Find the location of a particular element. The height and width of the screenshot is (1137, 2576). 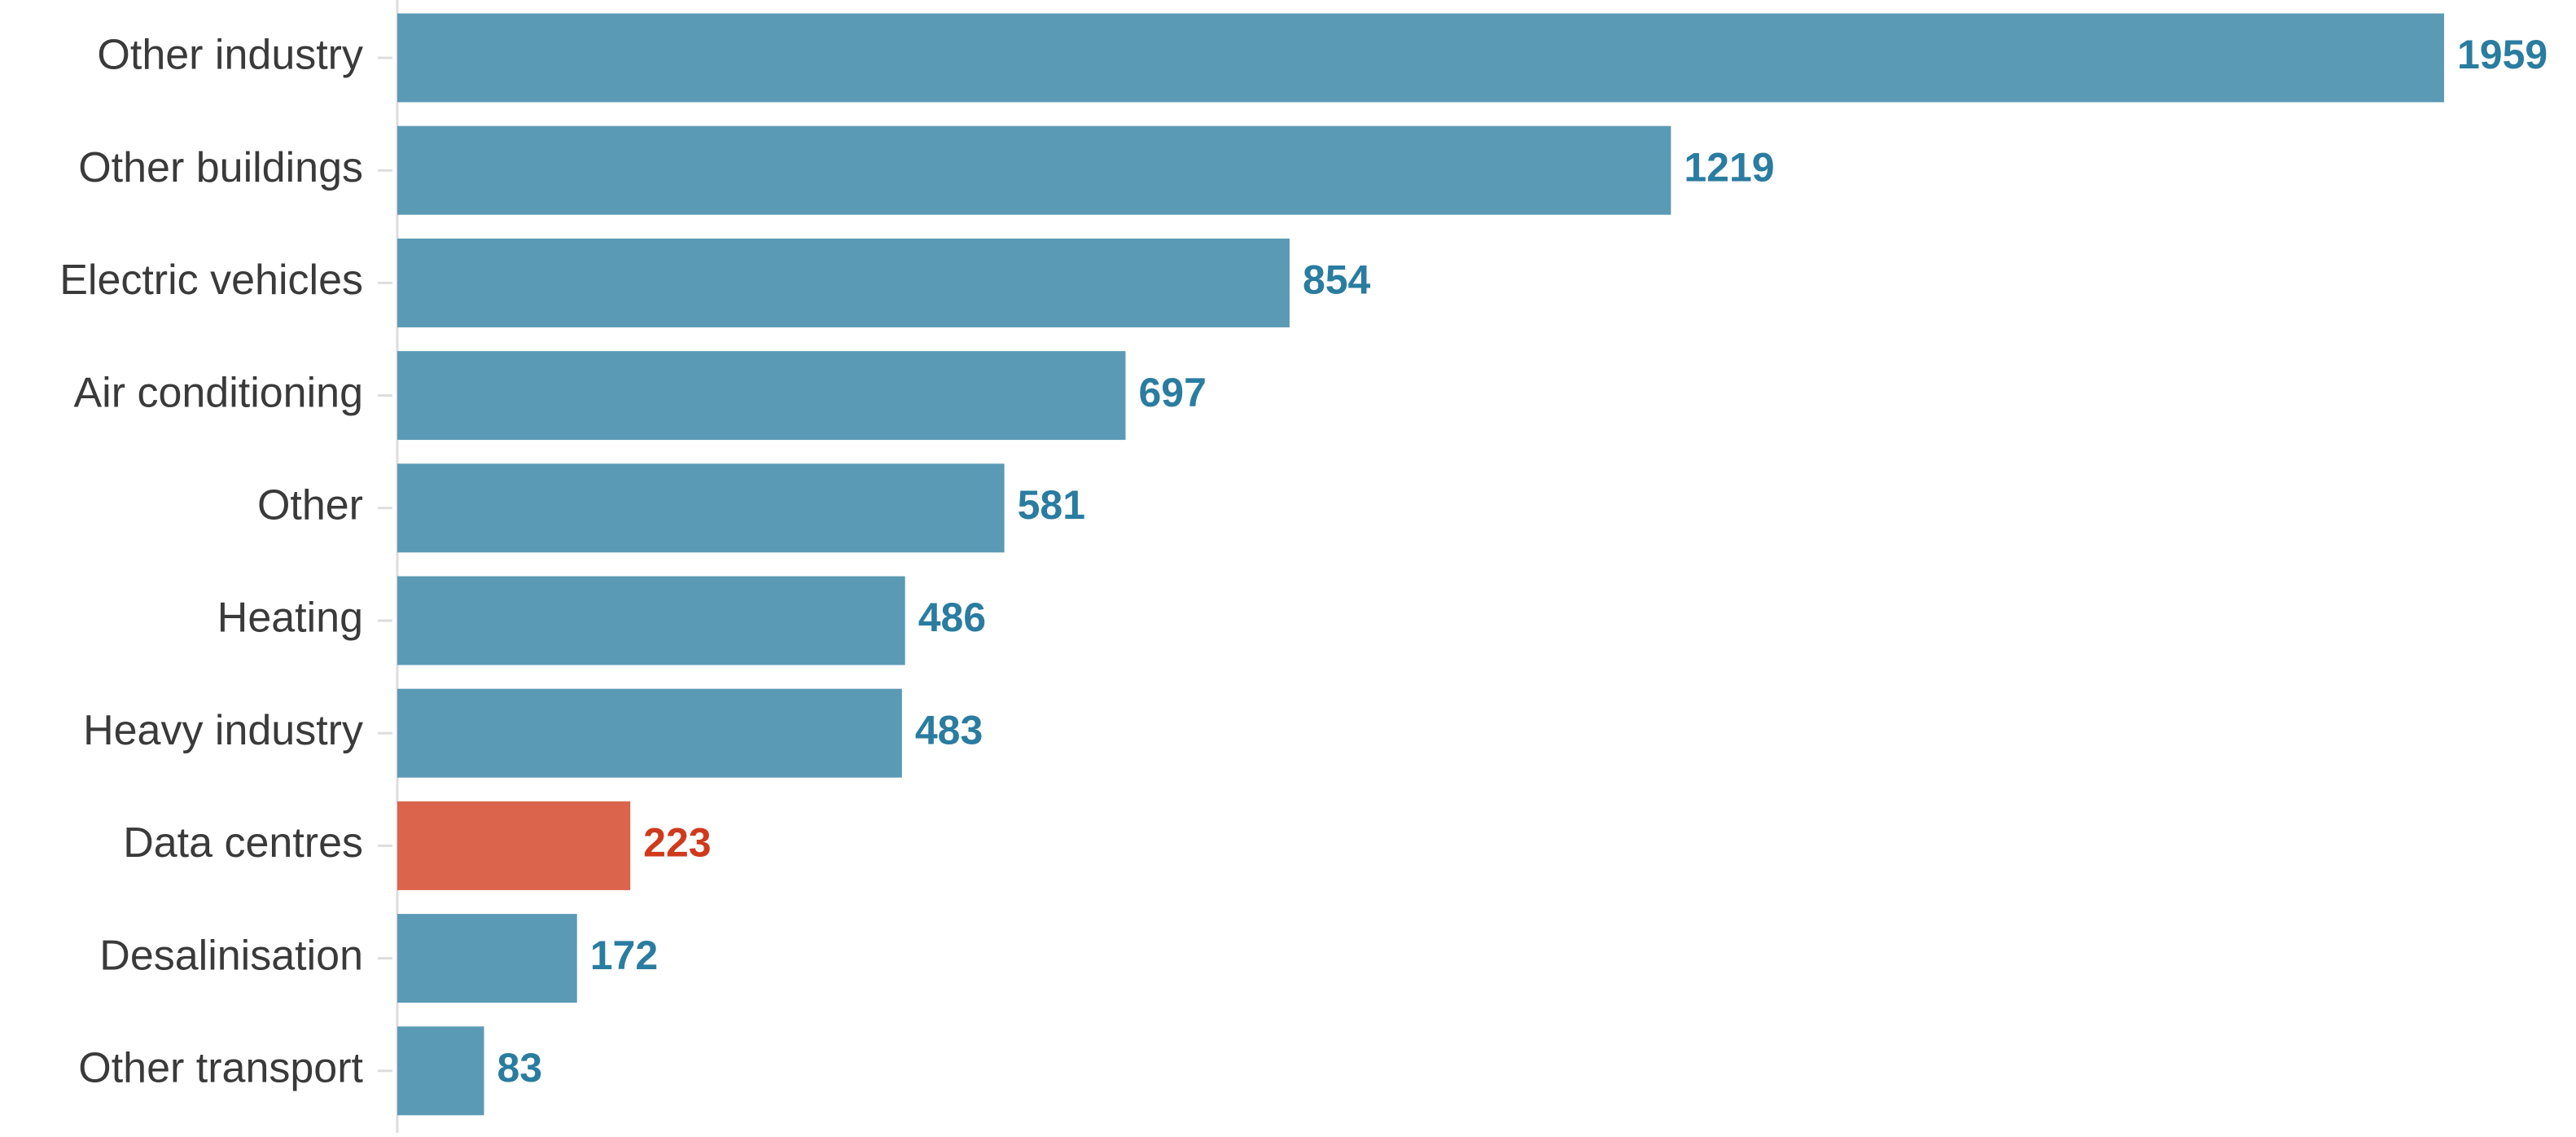

value-label: 223 is located at coordinates (677, 843).